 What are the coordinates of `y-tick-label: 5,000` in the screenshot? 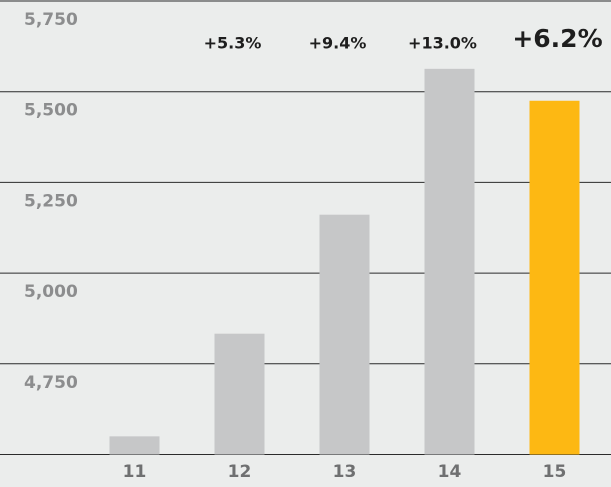 It's located at (51, 292).